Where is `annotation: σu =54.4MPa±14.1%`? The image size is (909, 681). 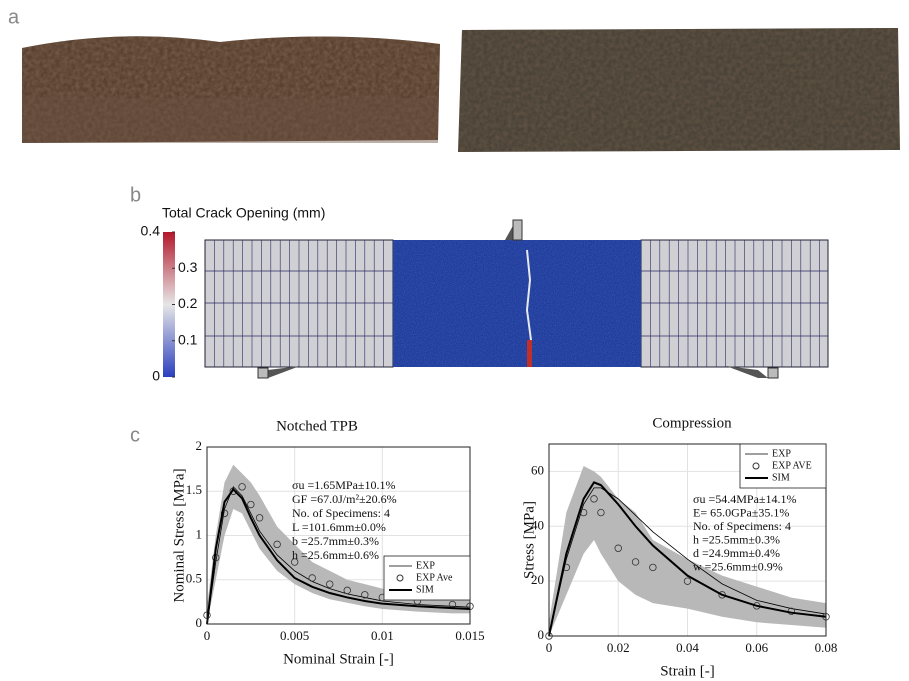 annotation: σu =54.4MPa±14.1% is located at coordinates (745, 499).